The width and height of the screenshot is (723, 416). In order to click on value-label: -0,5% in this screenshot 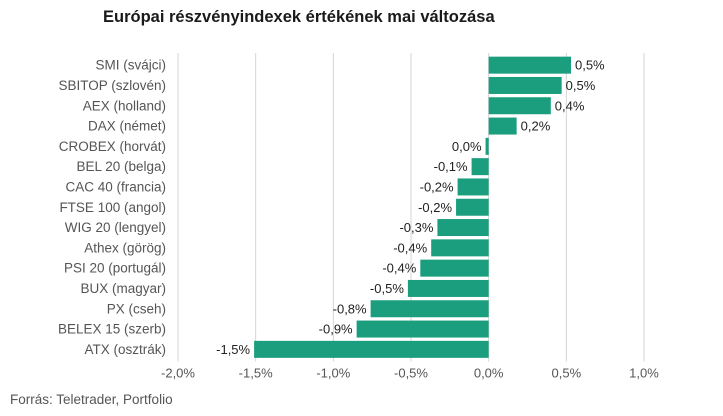, I will do `click(387, 288)`.